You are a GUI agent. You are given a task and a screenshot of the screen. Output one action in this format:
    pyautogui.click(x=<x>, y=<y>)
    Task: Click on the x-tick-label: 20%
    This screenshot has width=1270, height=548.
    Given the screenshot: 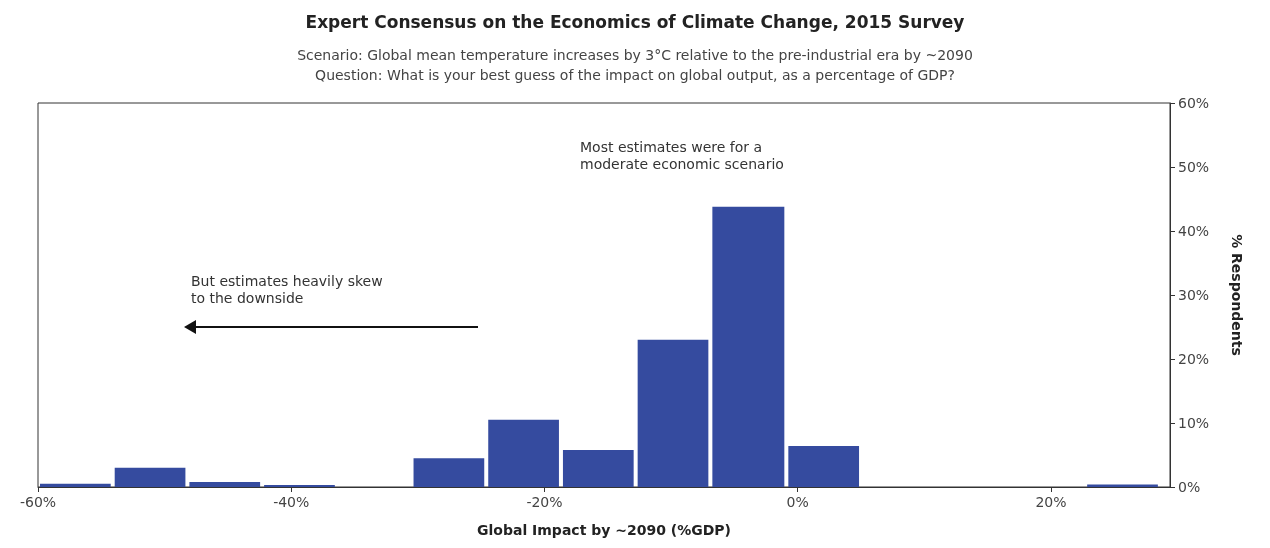 What is the action you would take?
    pyautogui.click(x=1051, y=502)
    